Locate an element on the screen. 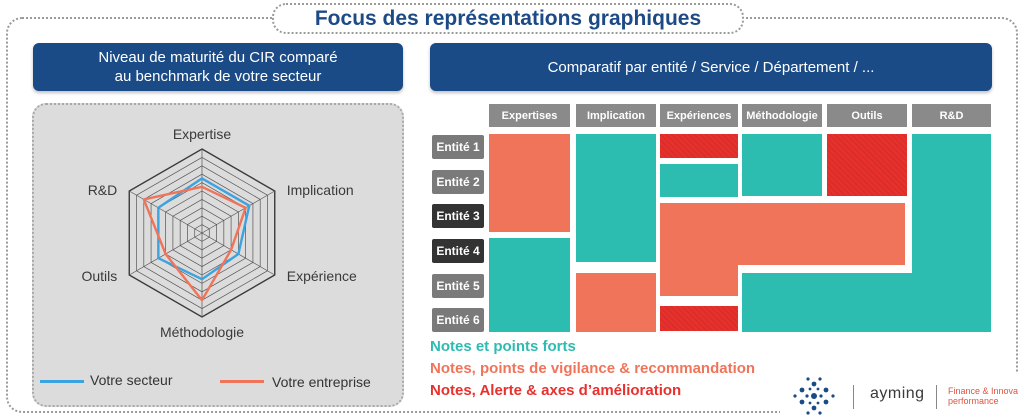 Image resolution: width=1024 pixels, height=419 pixels. maturity-banner-line1: Niveau de maturité du CIR comparé is located at coordinates (218, 57).